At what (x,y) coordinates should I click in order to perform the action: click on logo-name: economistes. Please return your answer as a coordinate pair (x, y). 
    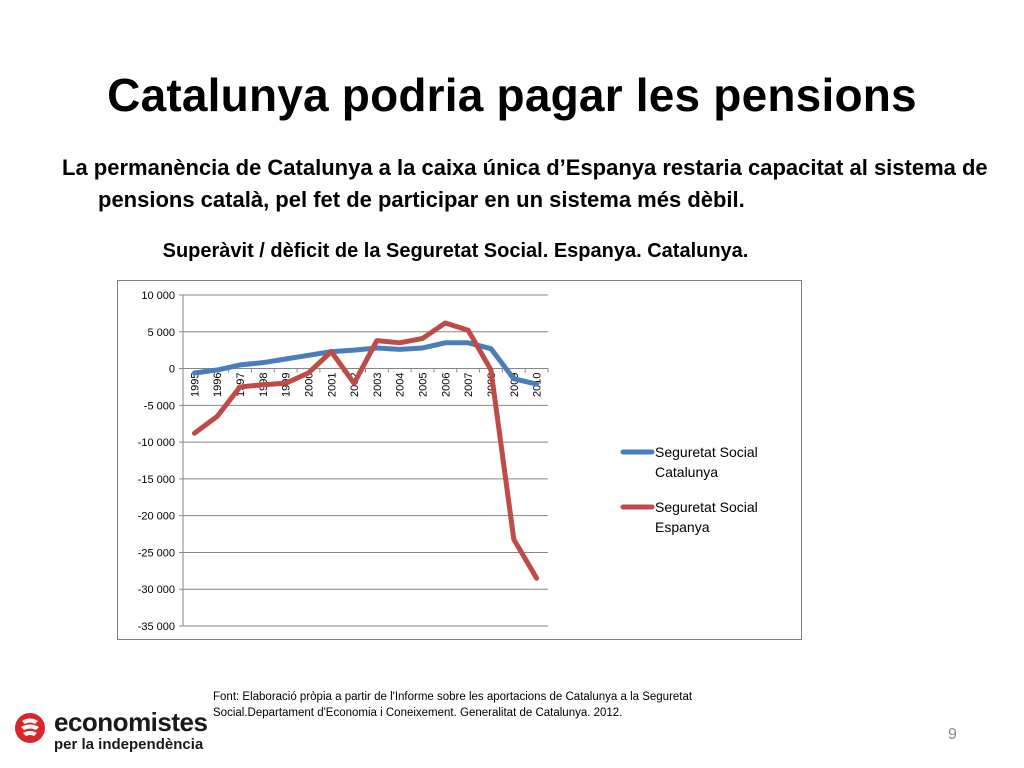
    Looking at the image, I should click on (131, 722).